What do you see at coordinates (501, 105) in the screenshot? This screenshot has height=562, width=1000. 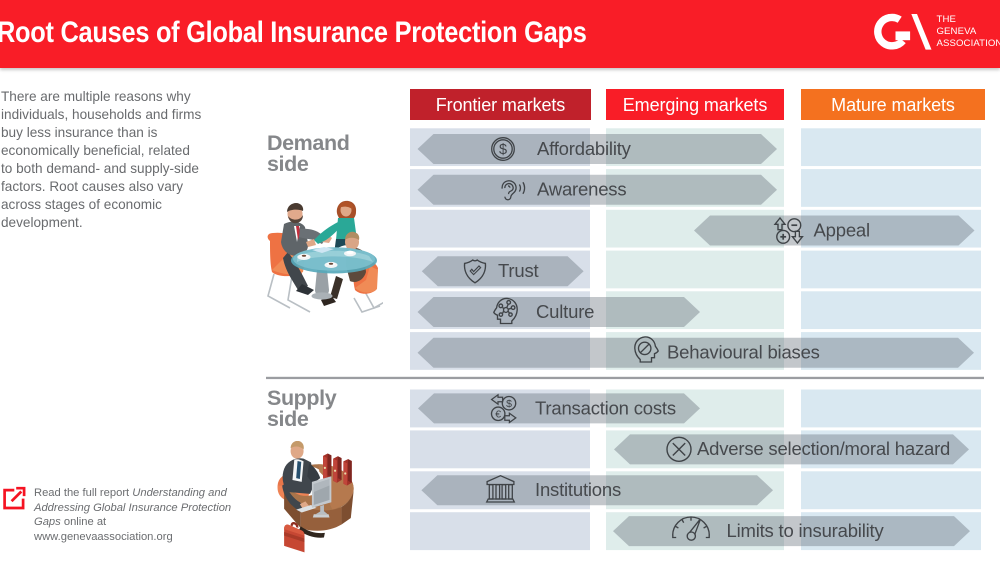 I see `svg-text: Frontier markets` at bounding box center [501, 105].